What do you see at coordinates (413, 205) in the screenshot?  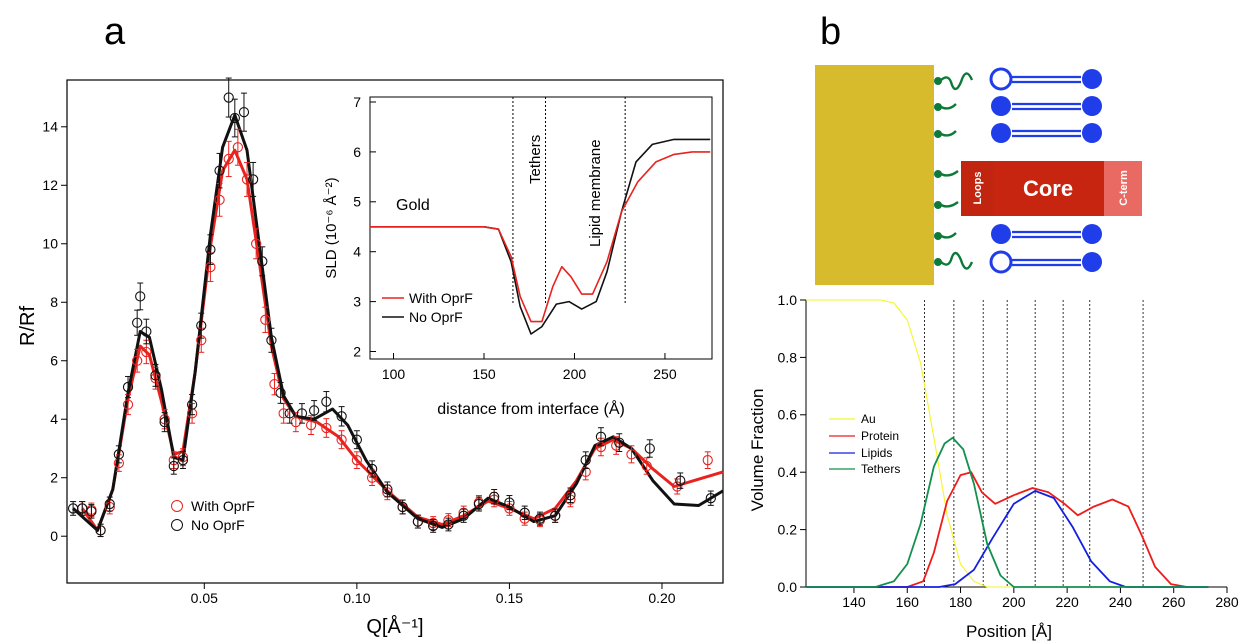 I see `inset-annotation-gold: Gold` at bounding box center [413, 205].